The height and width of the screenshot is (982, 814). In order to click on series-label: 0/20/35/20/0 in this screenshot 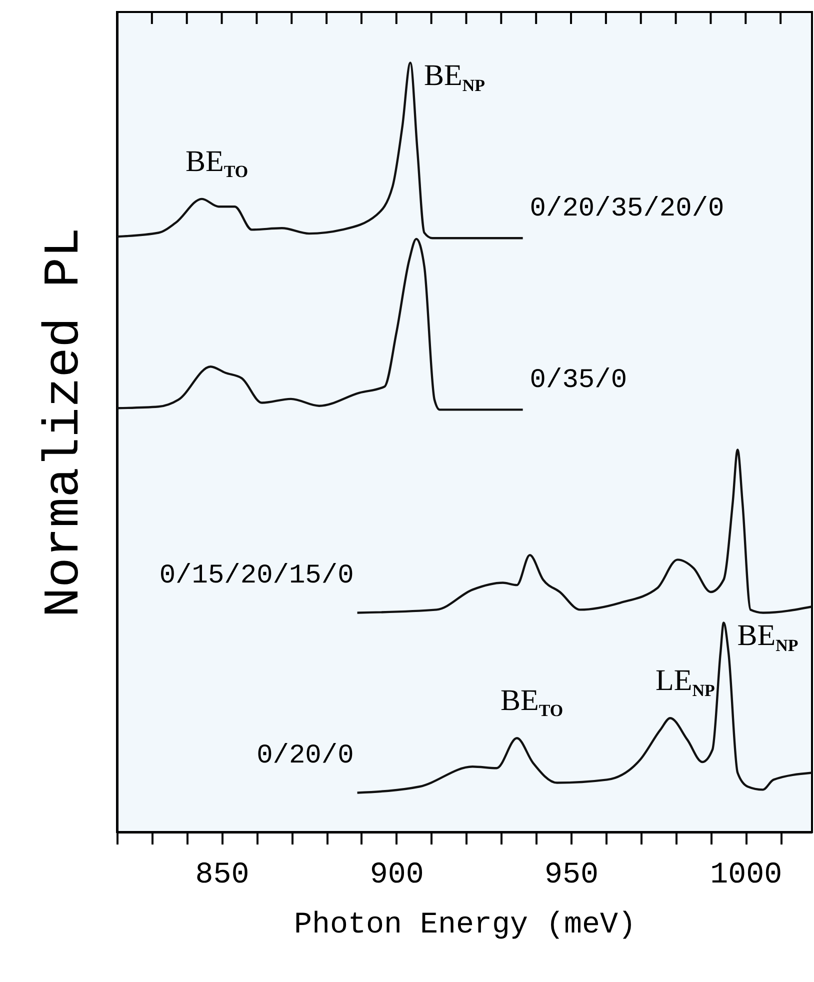, I will do `click(627, 209)`.